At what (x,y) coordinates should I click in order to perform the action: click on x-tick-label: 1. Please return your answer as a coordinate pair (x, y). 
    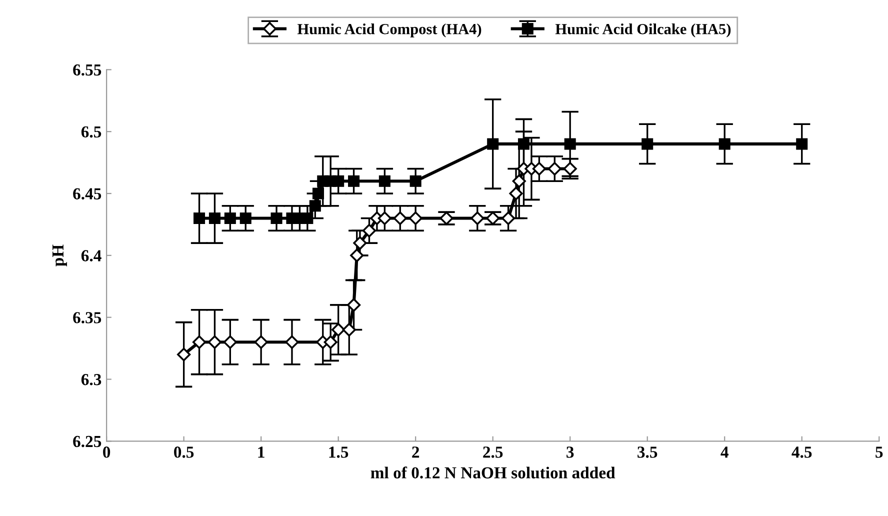
    Looking at the image, I should click on (261, 452).